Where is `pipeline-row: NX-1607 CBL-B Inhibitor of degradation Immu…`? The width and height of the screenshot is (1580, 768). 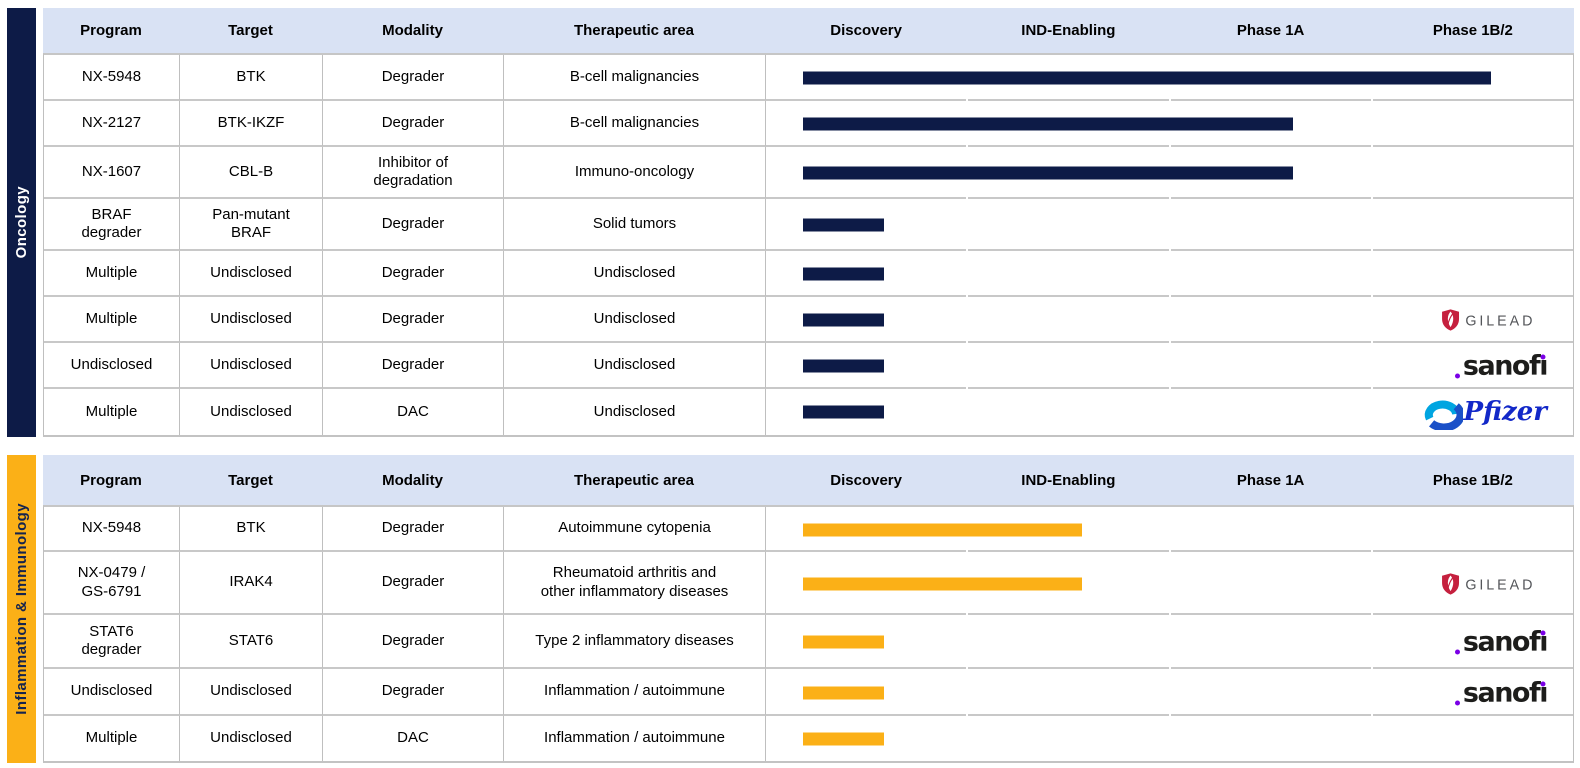 pipeline-row: NX-1607 CBL-B Inhibitor of degradation Immu… is located at coordinates (808, 173).